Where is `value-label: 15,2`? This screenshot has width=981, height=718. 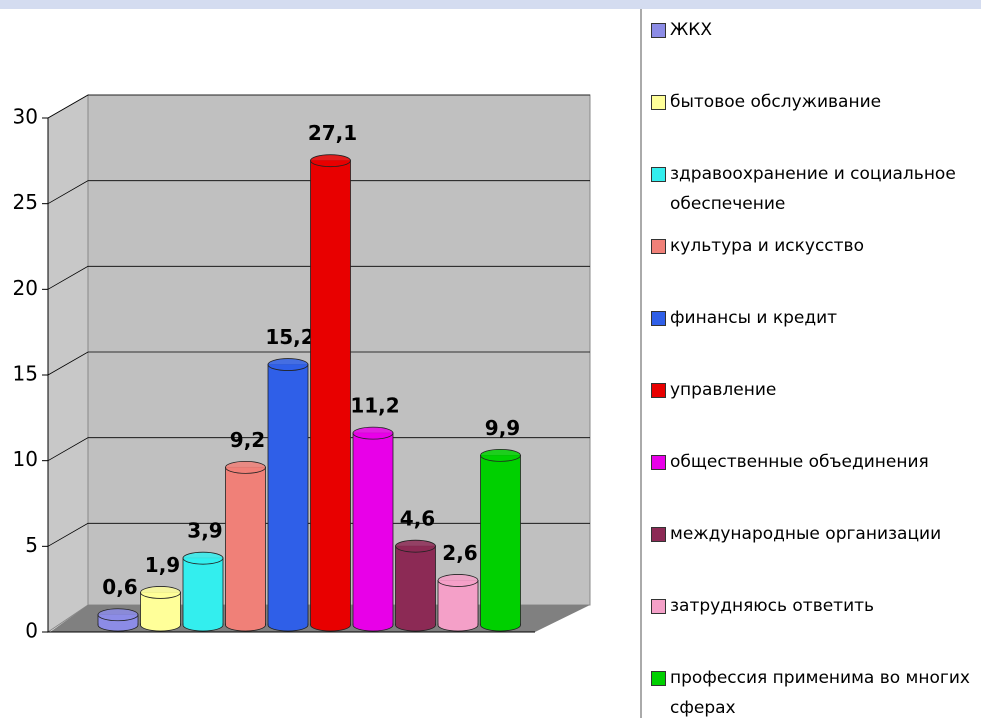 value-label: 15,2 is located at coordinates (289, 337).